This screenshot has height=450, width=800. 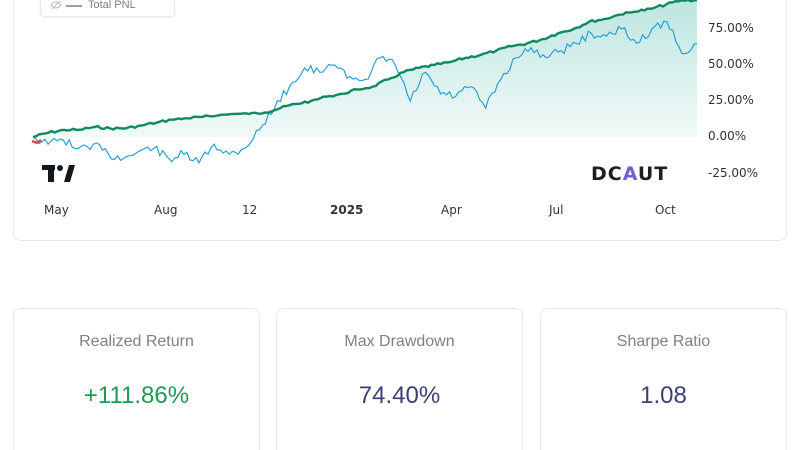 What do you see at coordinates (166, 210) in the screenshot?
I see `x-tick-label: Aug` at bounding box center [166, 210].